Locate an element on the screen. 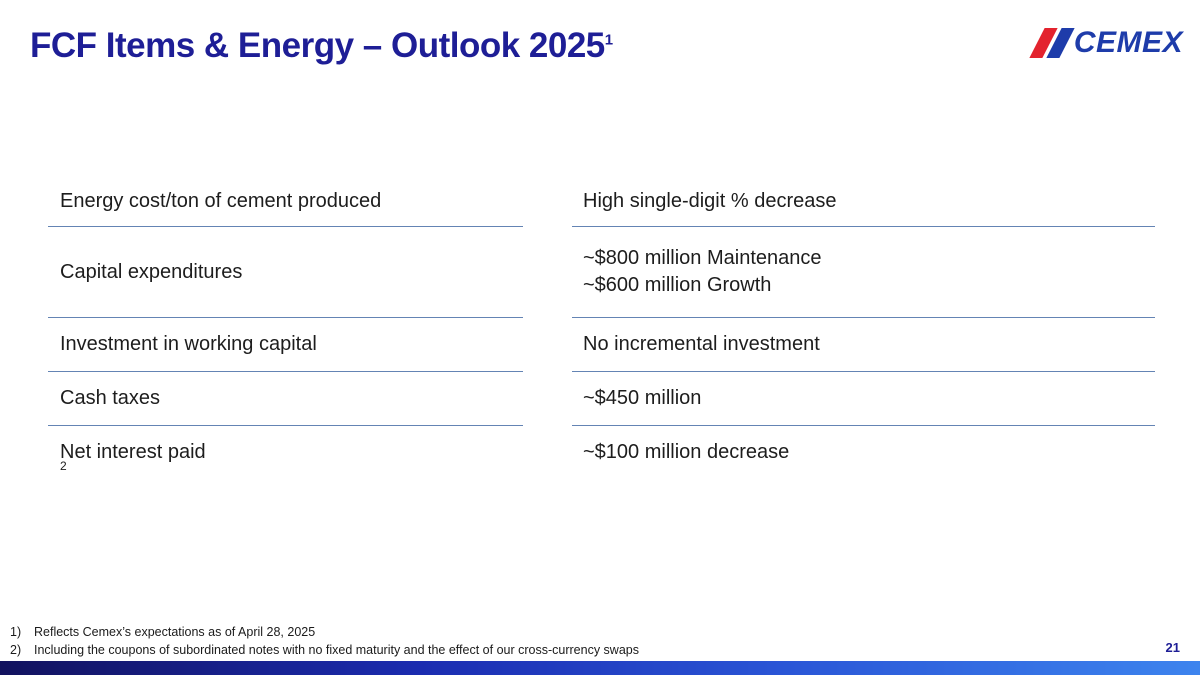 This screenshot has height=675, width=1200. outlook-item-label: Net interest paid is located at coordinates (133, 452).